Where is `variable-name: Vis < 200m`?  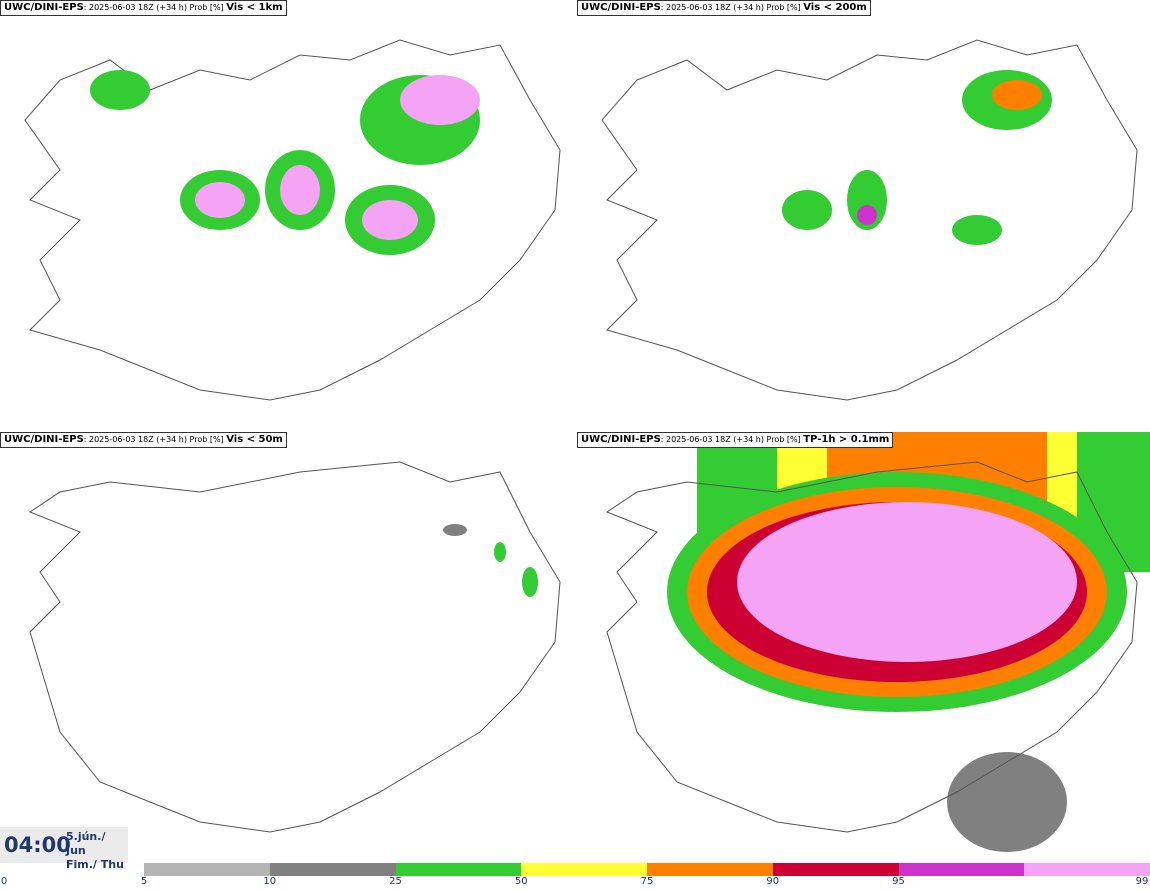
variable-name: Vis < 200m is located at coordinates (835, 7).